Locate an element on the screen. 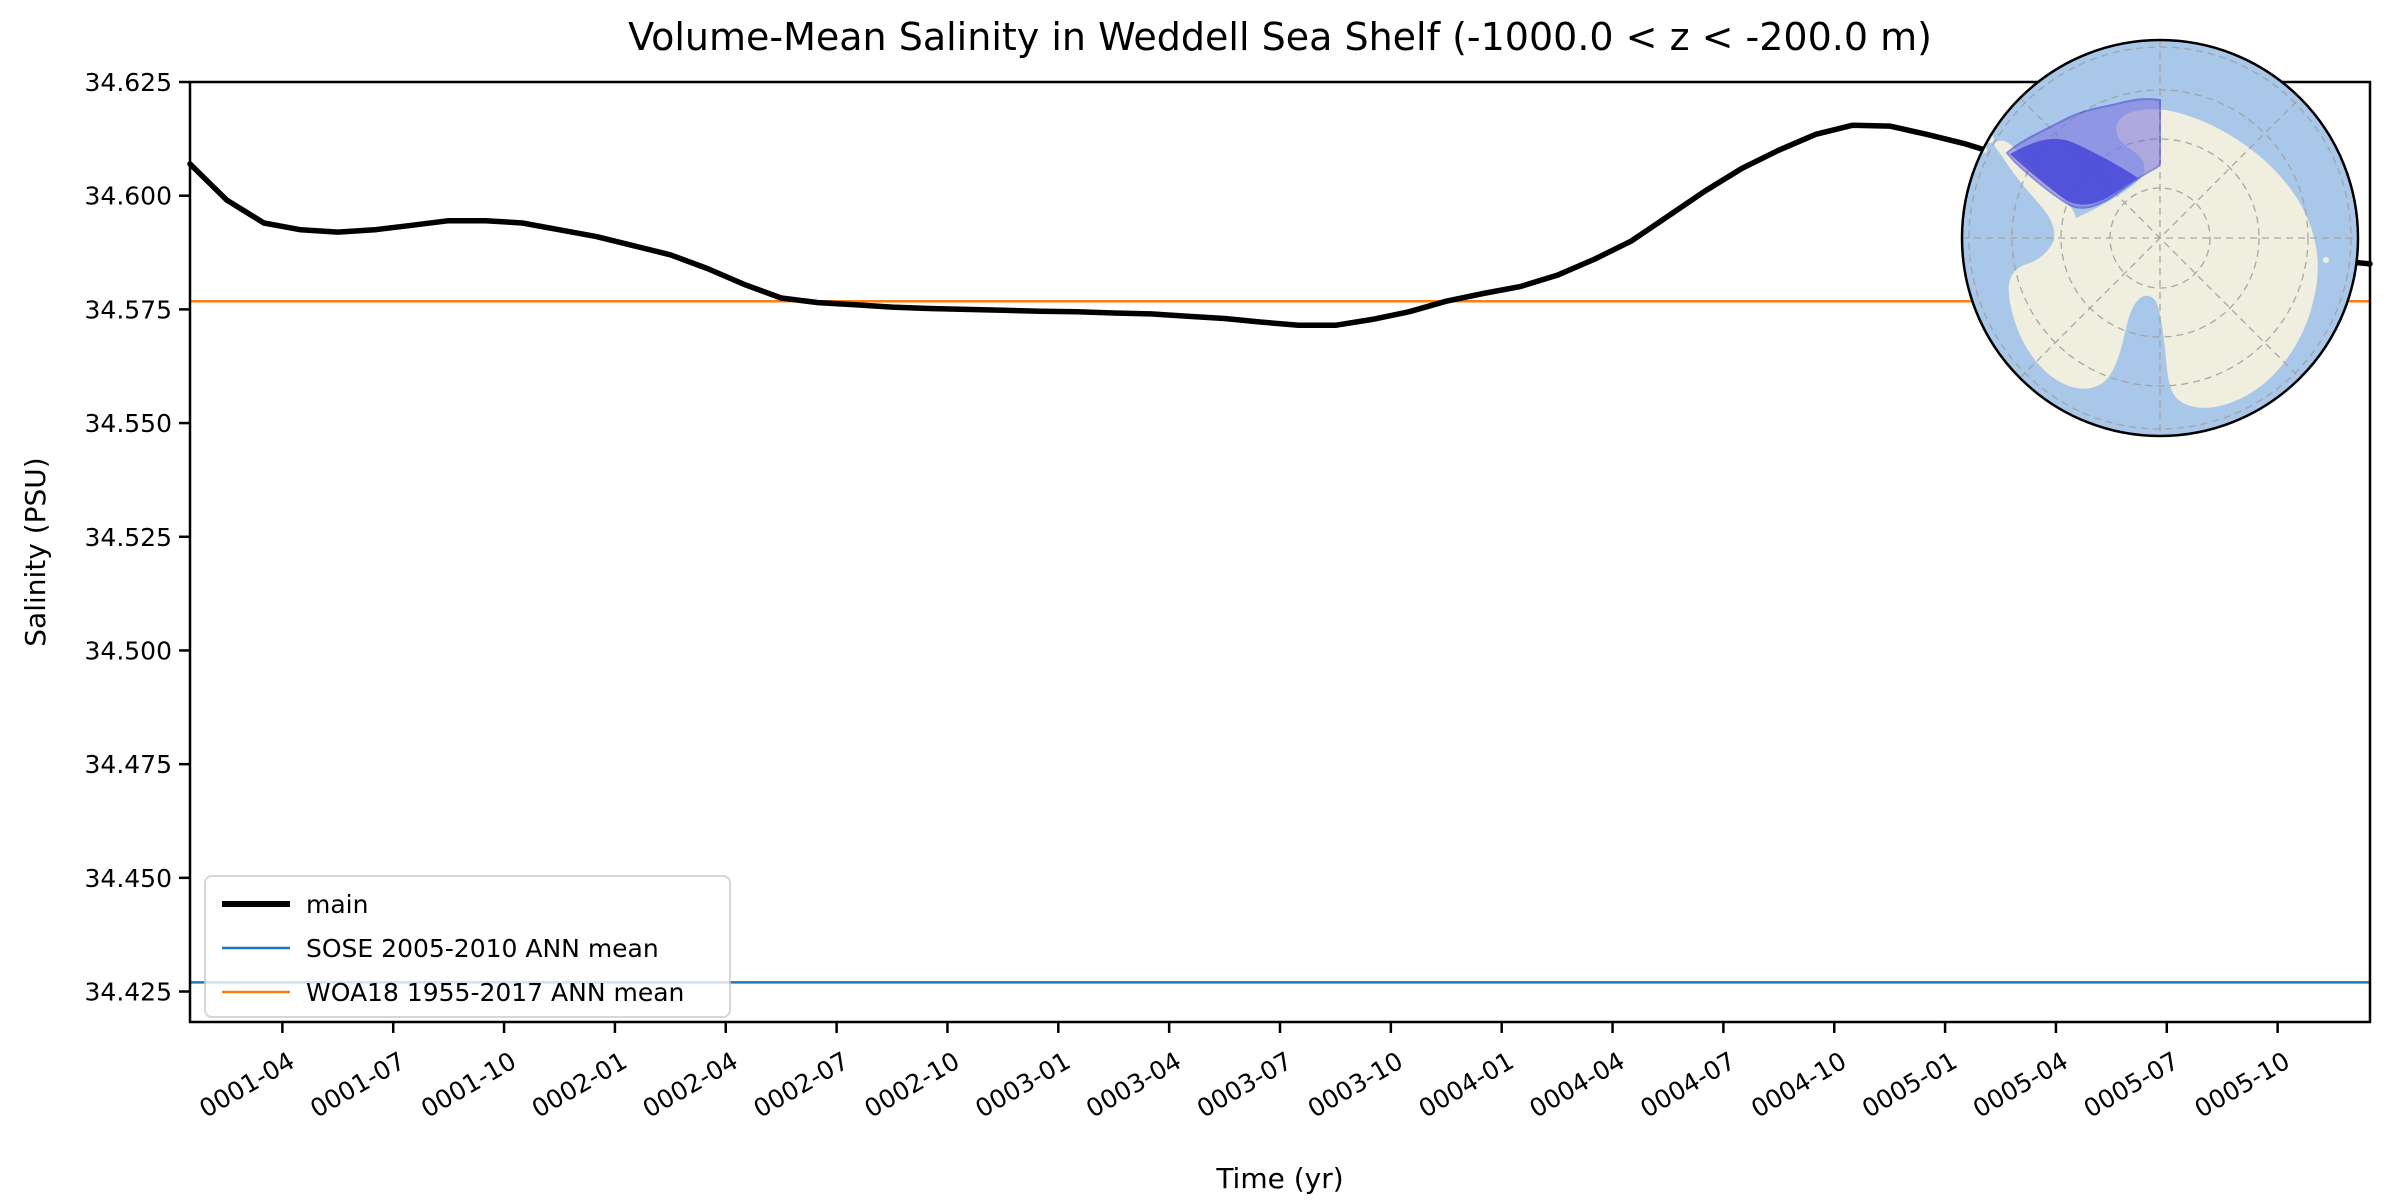 This screenshot has height=1204, width=2400. antarctica-inset-map is located at coordinates (2160, 238).